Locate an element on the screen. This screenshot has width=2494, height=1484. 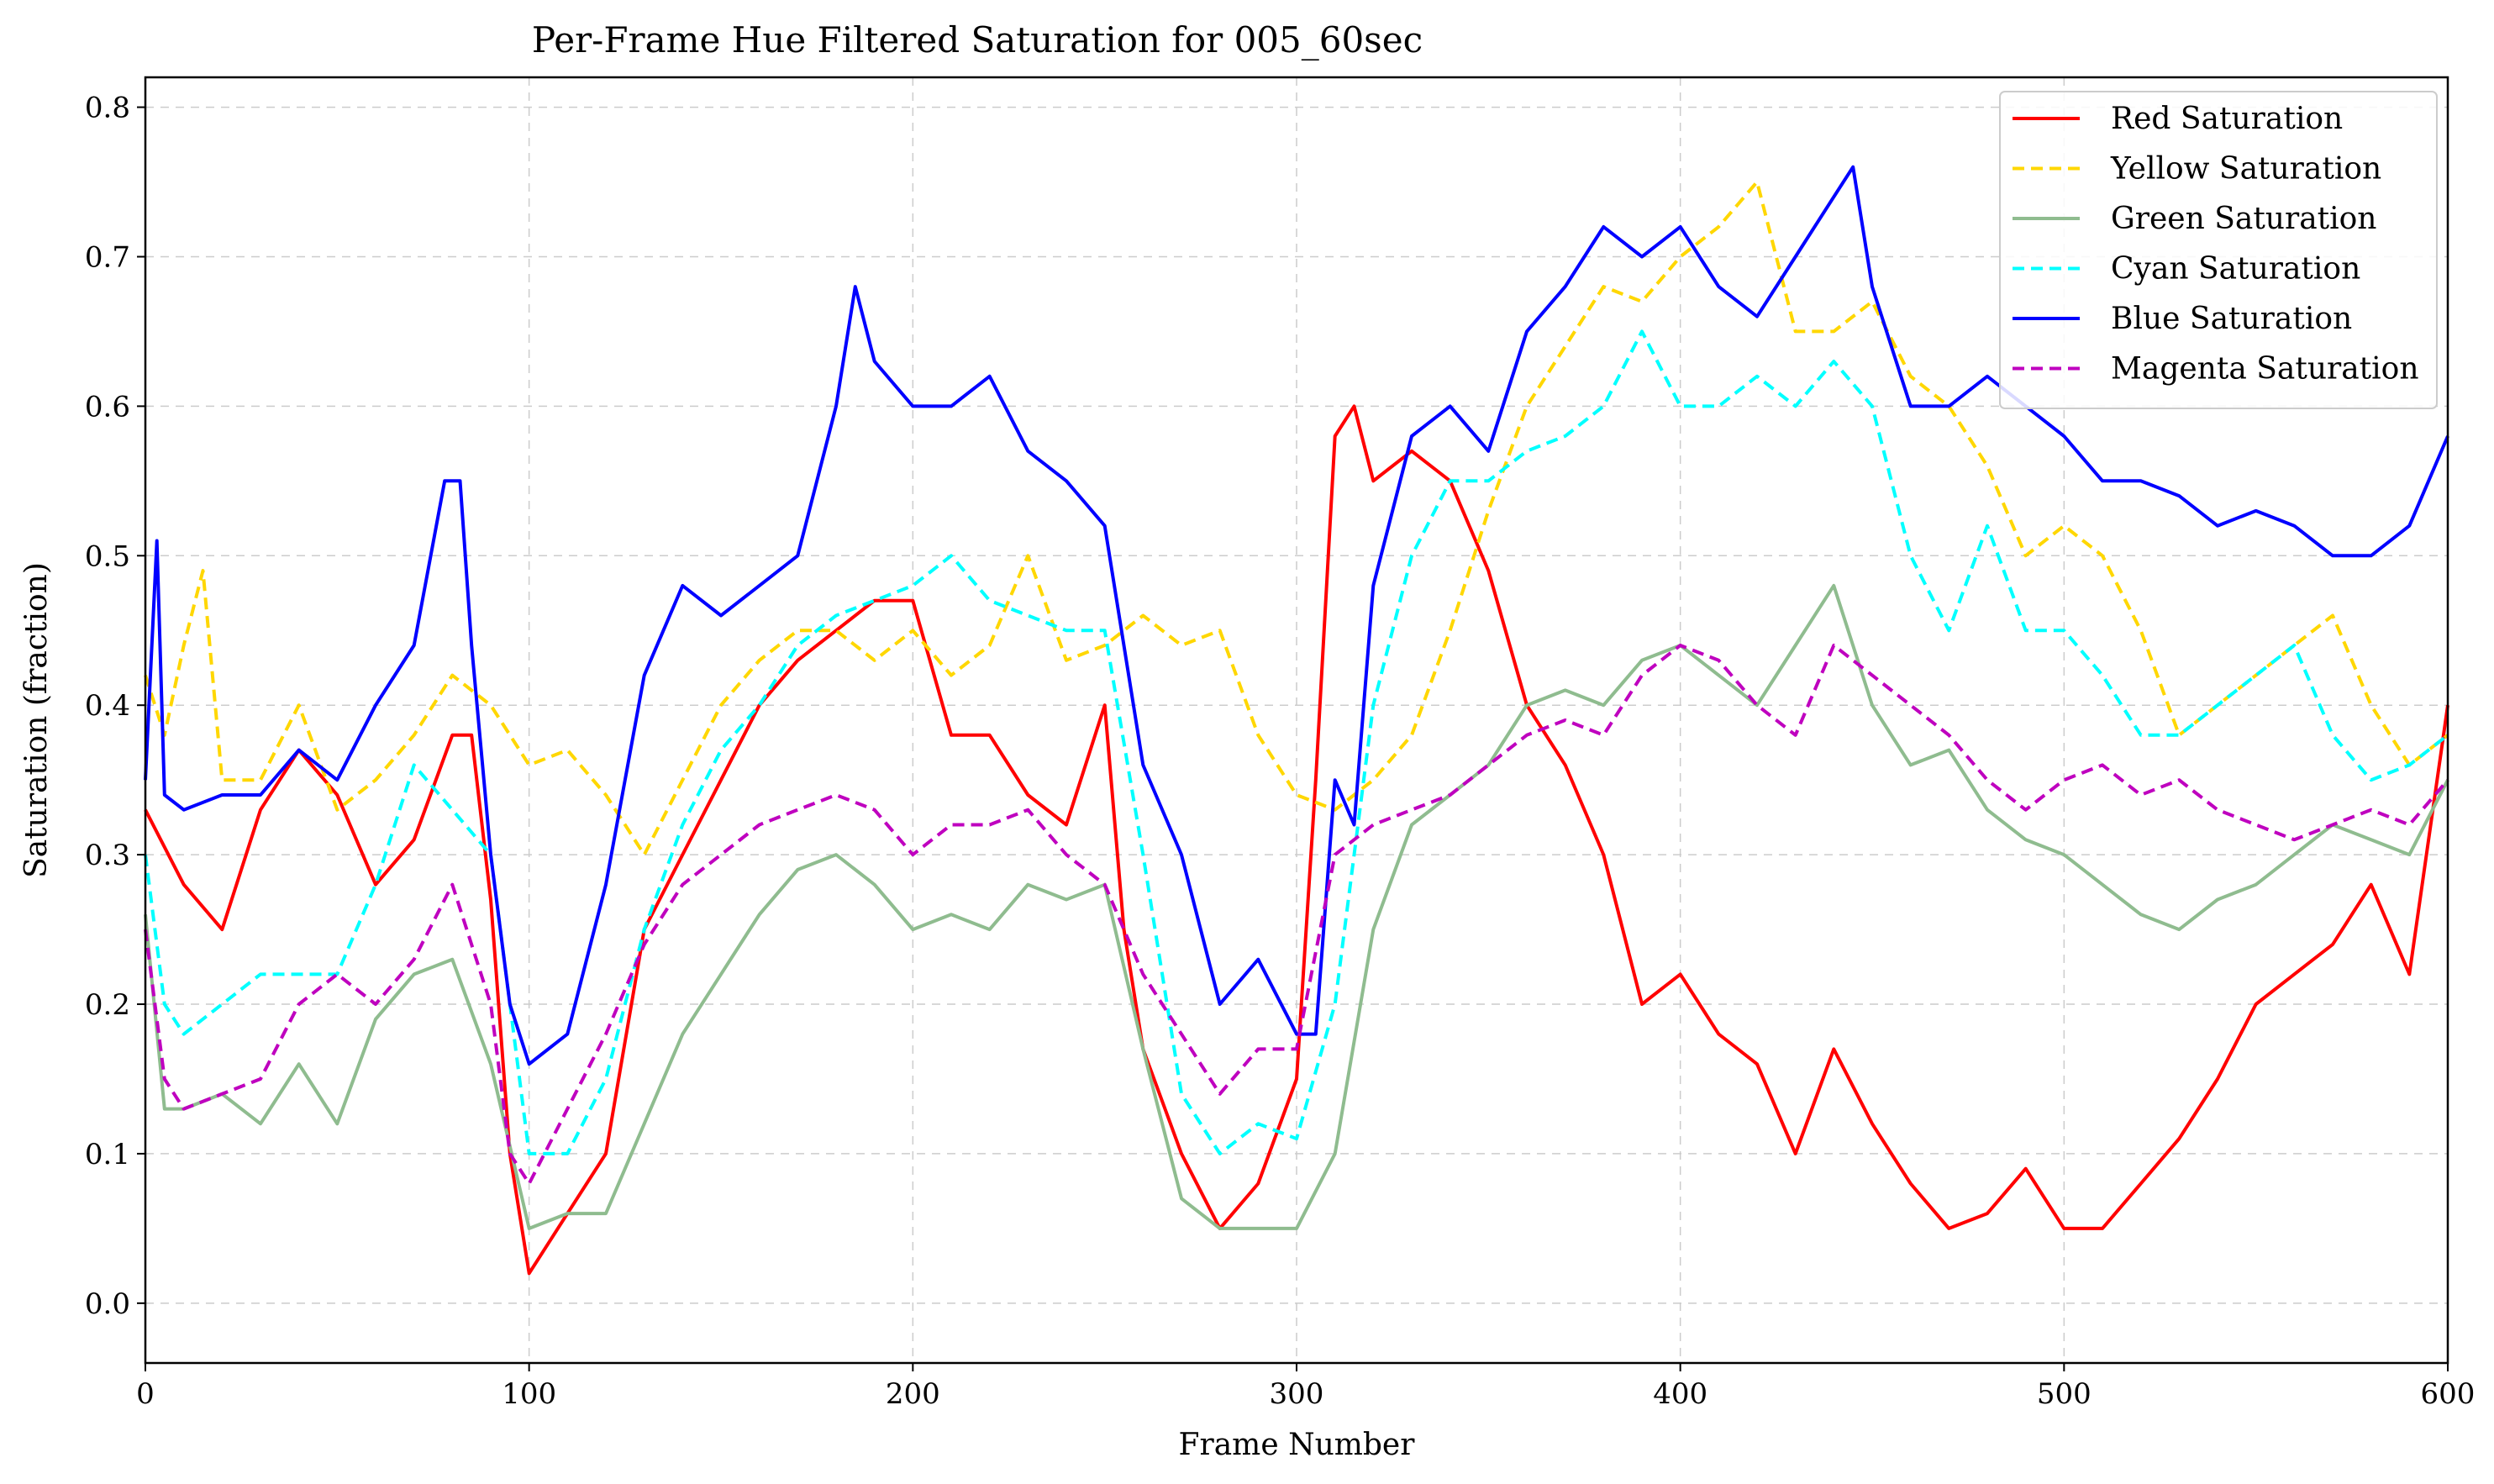
y-tick-label: 0.2 is located at coordinates (107, 1005).